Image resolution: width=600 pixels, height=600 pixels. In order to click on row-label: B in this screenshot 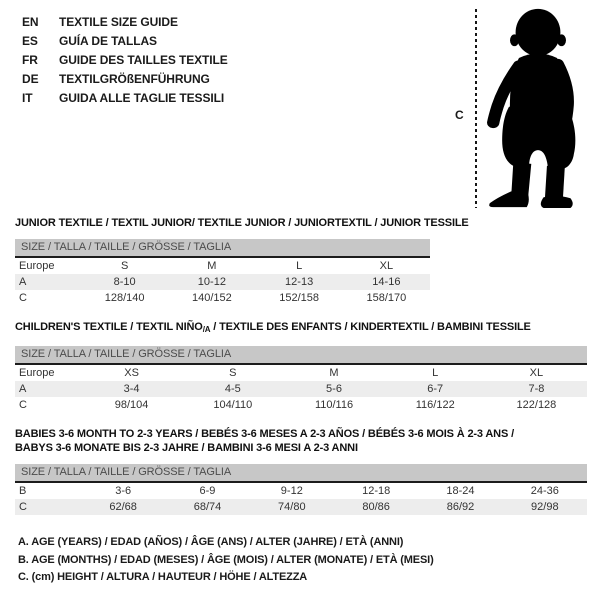, I will do `click(23, 491)`.